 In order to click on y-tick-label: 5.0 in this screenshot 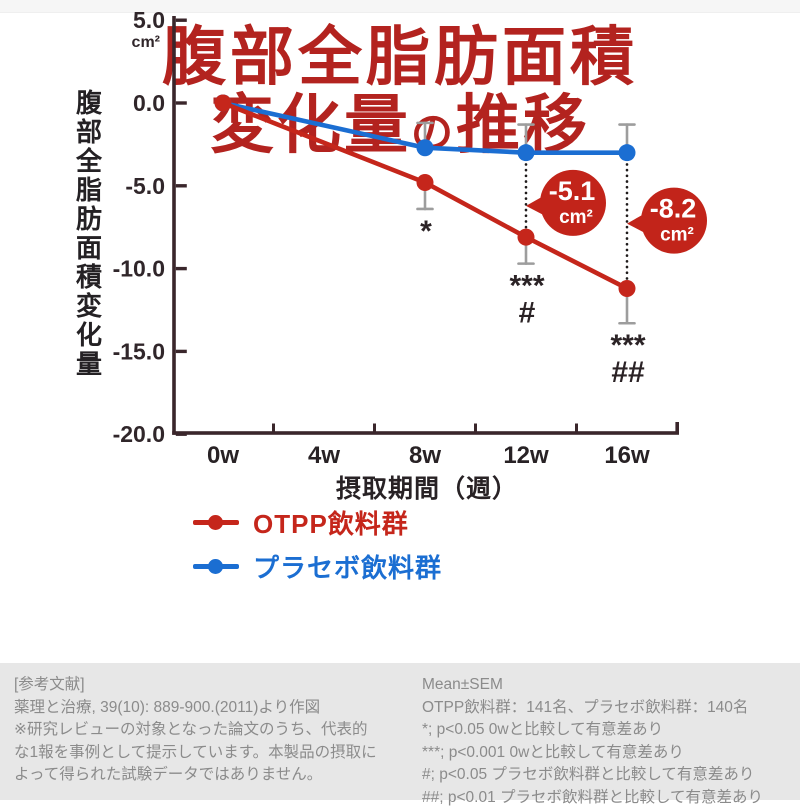, I will do `click(149, 20)`.